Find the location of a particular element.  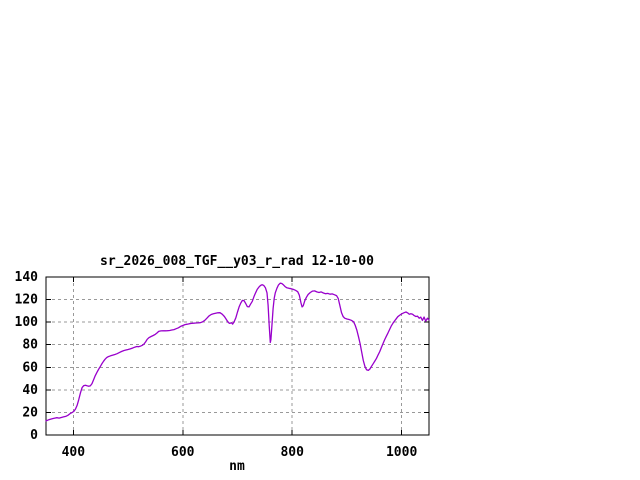

x-tick-label-800: 800 is located at coordinates (292, 452).